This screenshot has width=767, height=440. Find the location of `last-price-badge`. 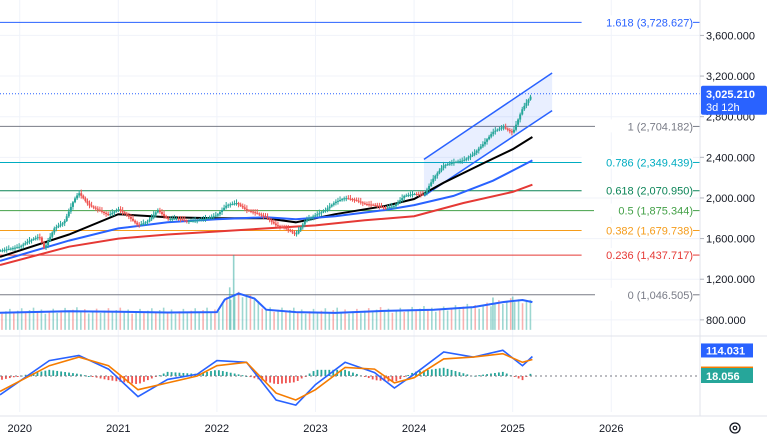

last-price-badge is located at coordinates (734, 100).